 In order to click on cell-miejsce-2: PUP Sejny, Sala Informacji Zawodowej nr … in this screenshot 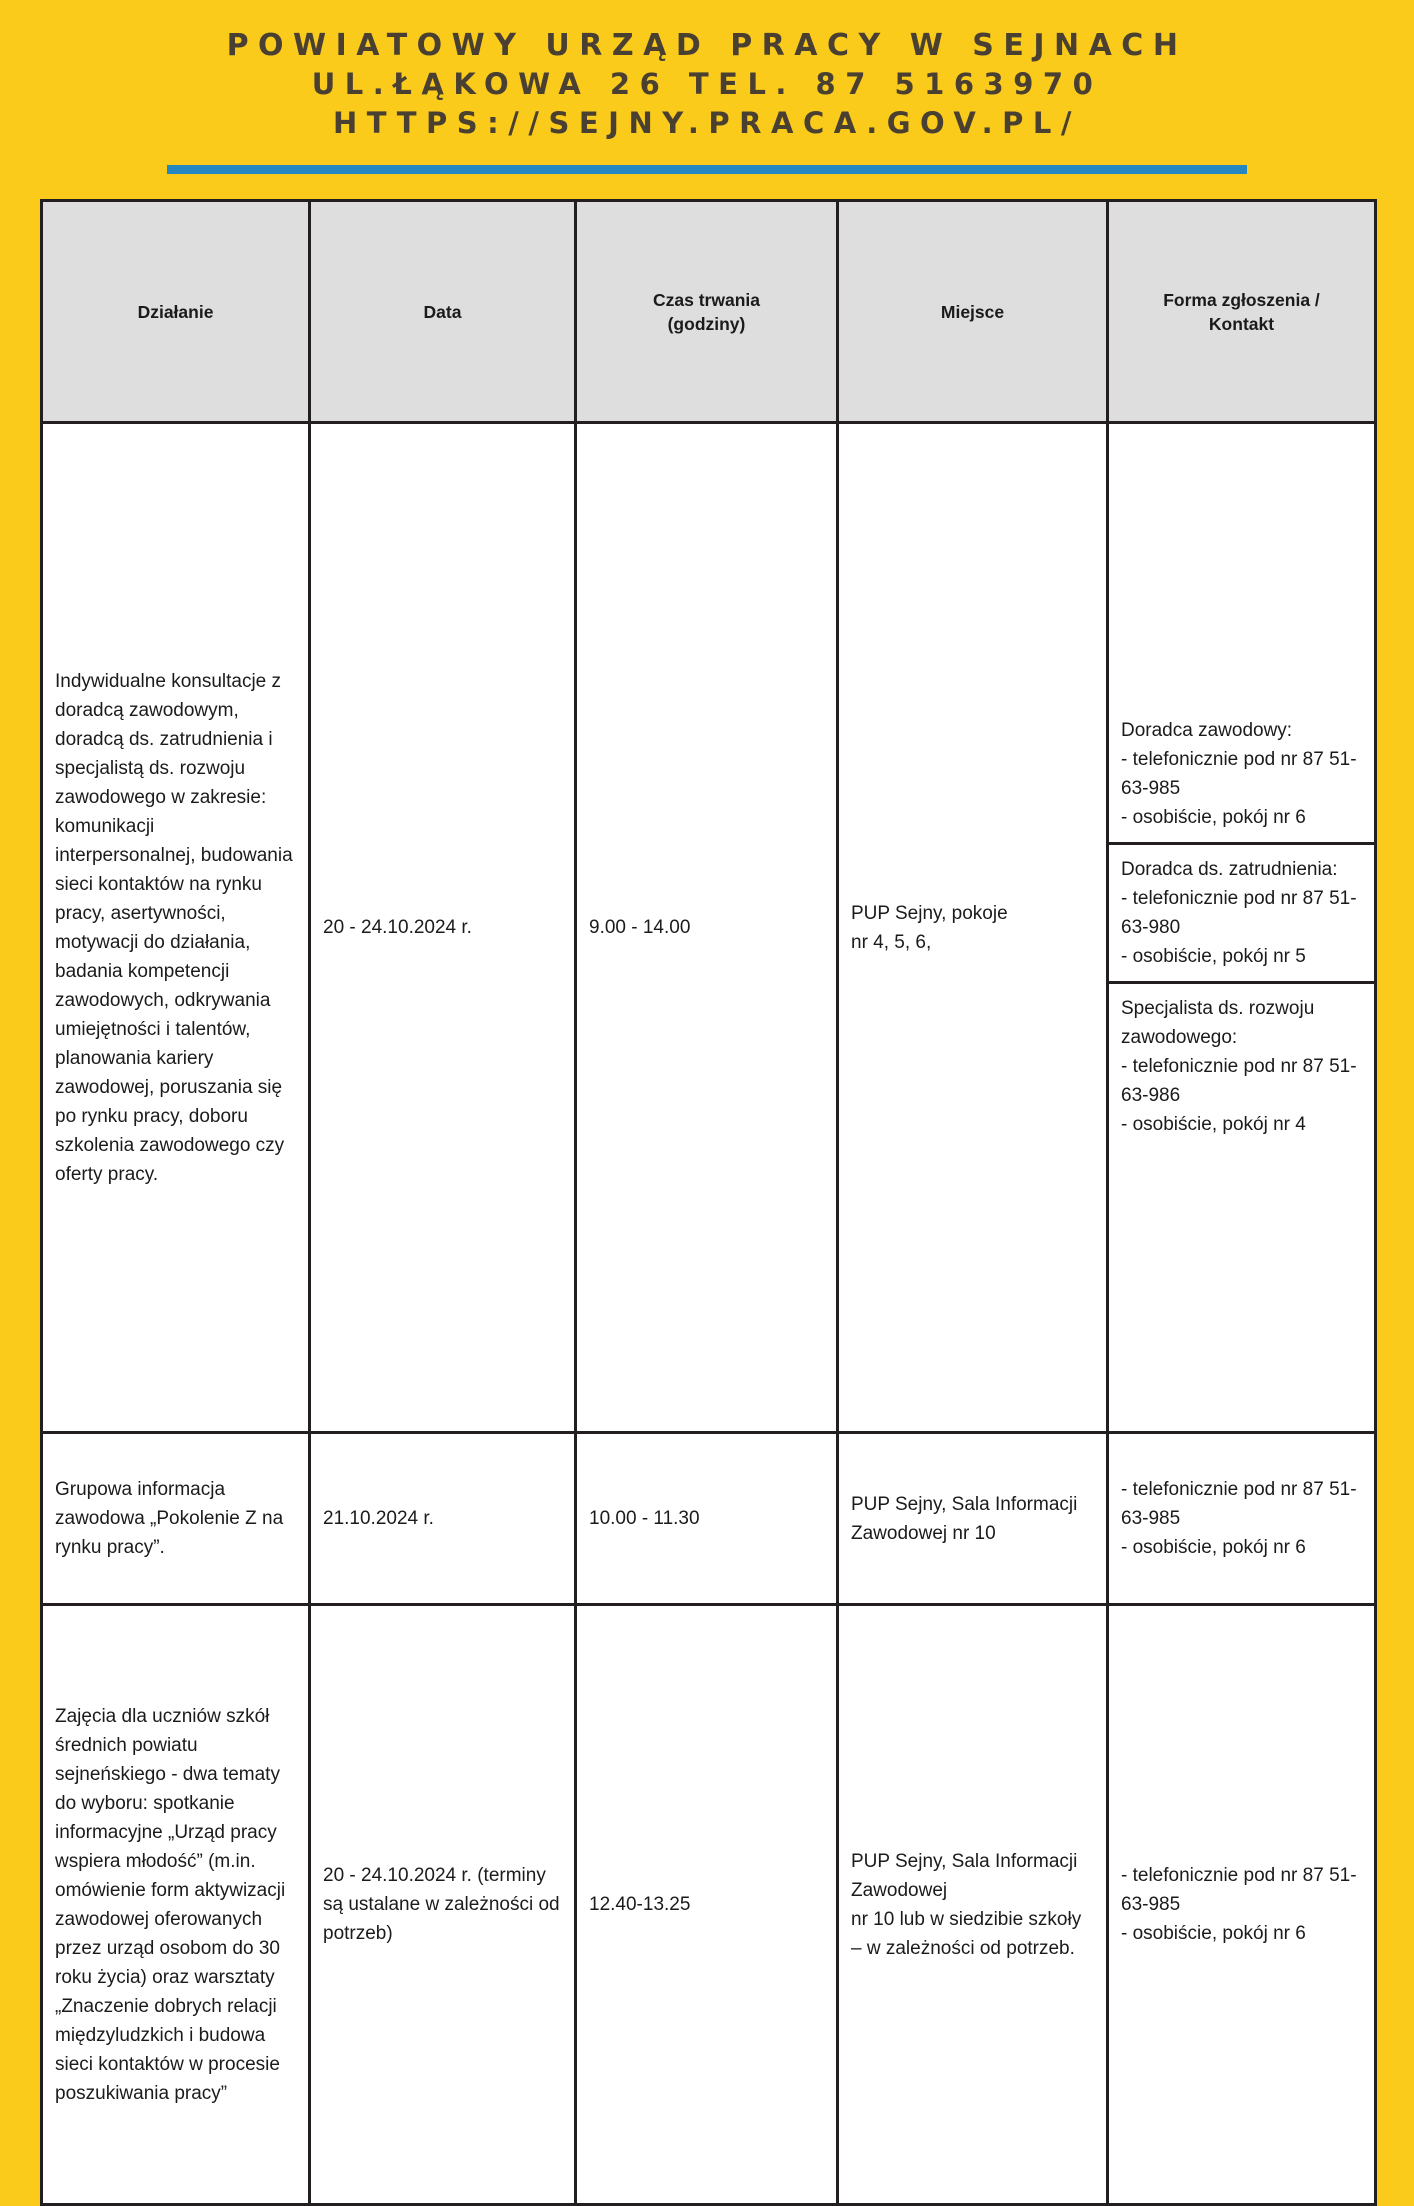, I will do `click(972, 1518)`.